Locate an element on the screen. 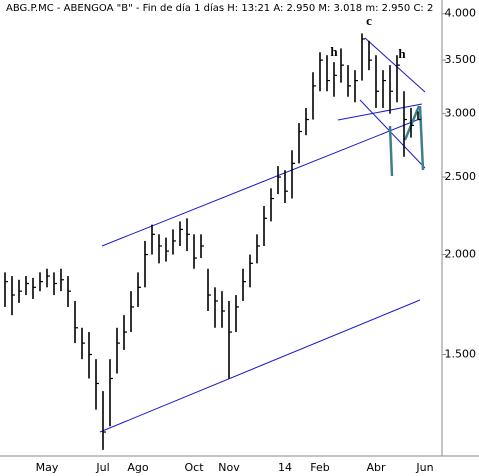  x-tick-label: Jul is located at coordinates (102, 467).